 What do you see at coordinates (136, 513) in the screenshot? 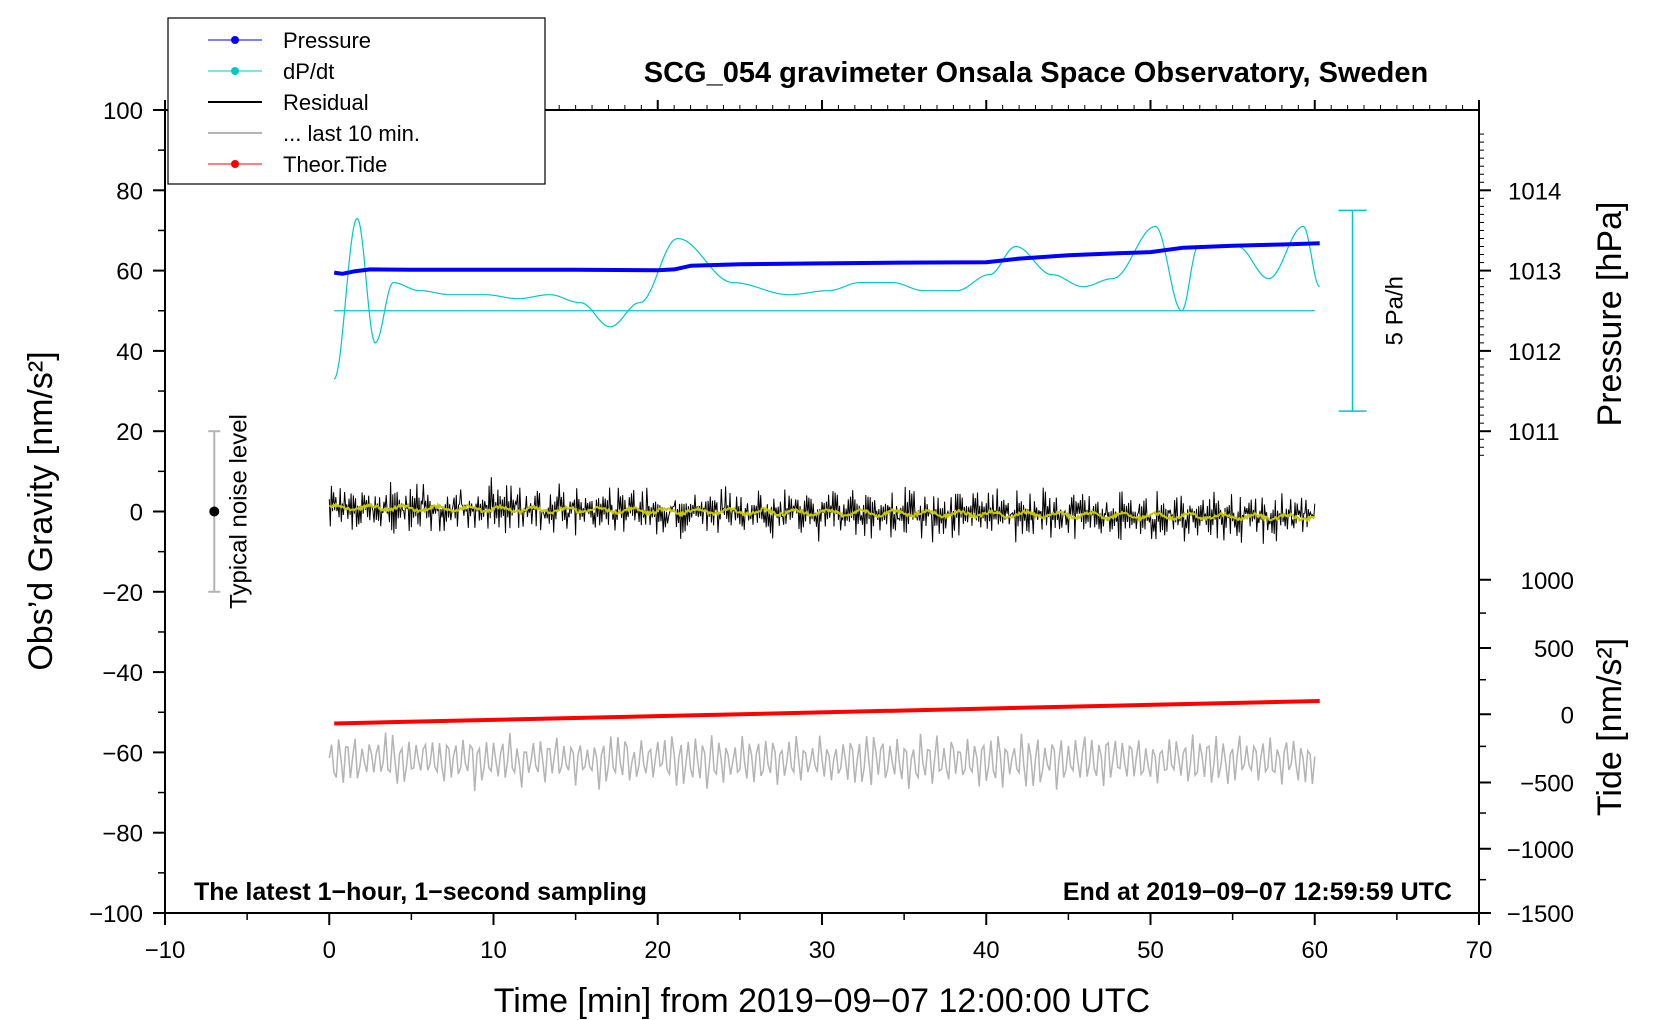
I see `y-tick-label: 0` at bounding box center [136, 513].